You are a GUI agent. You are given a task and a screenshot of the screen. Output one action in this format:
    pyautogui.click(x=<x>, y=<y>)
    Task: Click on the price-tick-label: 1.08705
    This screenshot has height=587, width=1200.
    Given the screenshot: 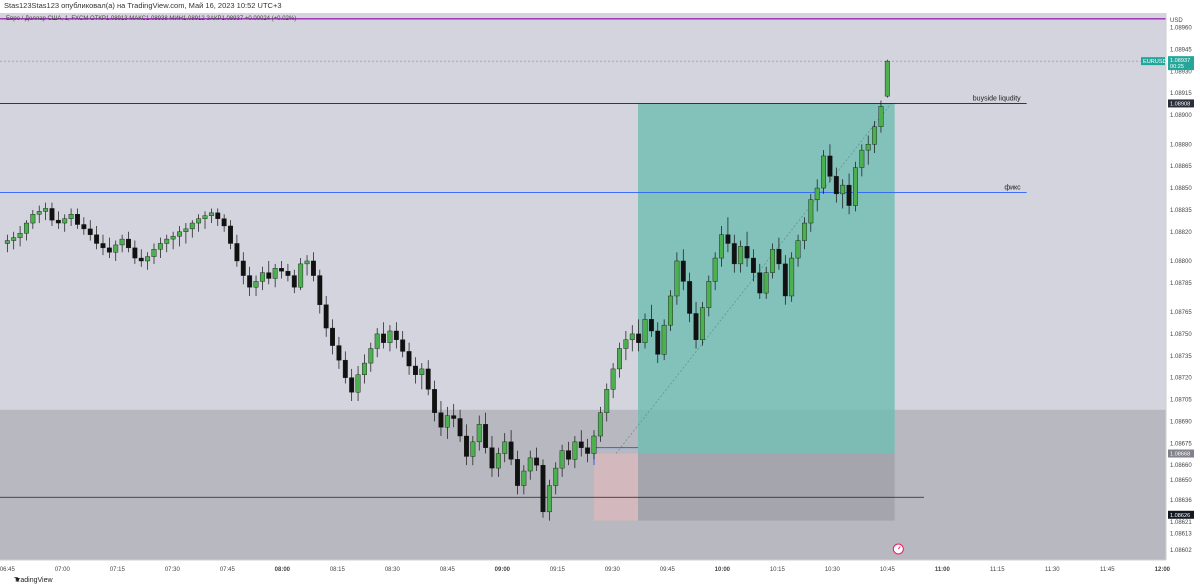 What is the action you would take?
    pyautogui.click(x=1181, y=401)
    